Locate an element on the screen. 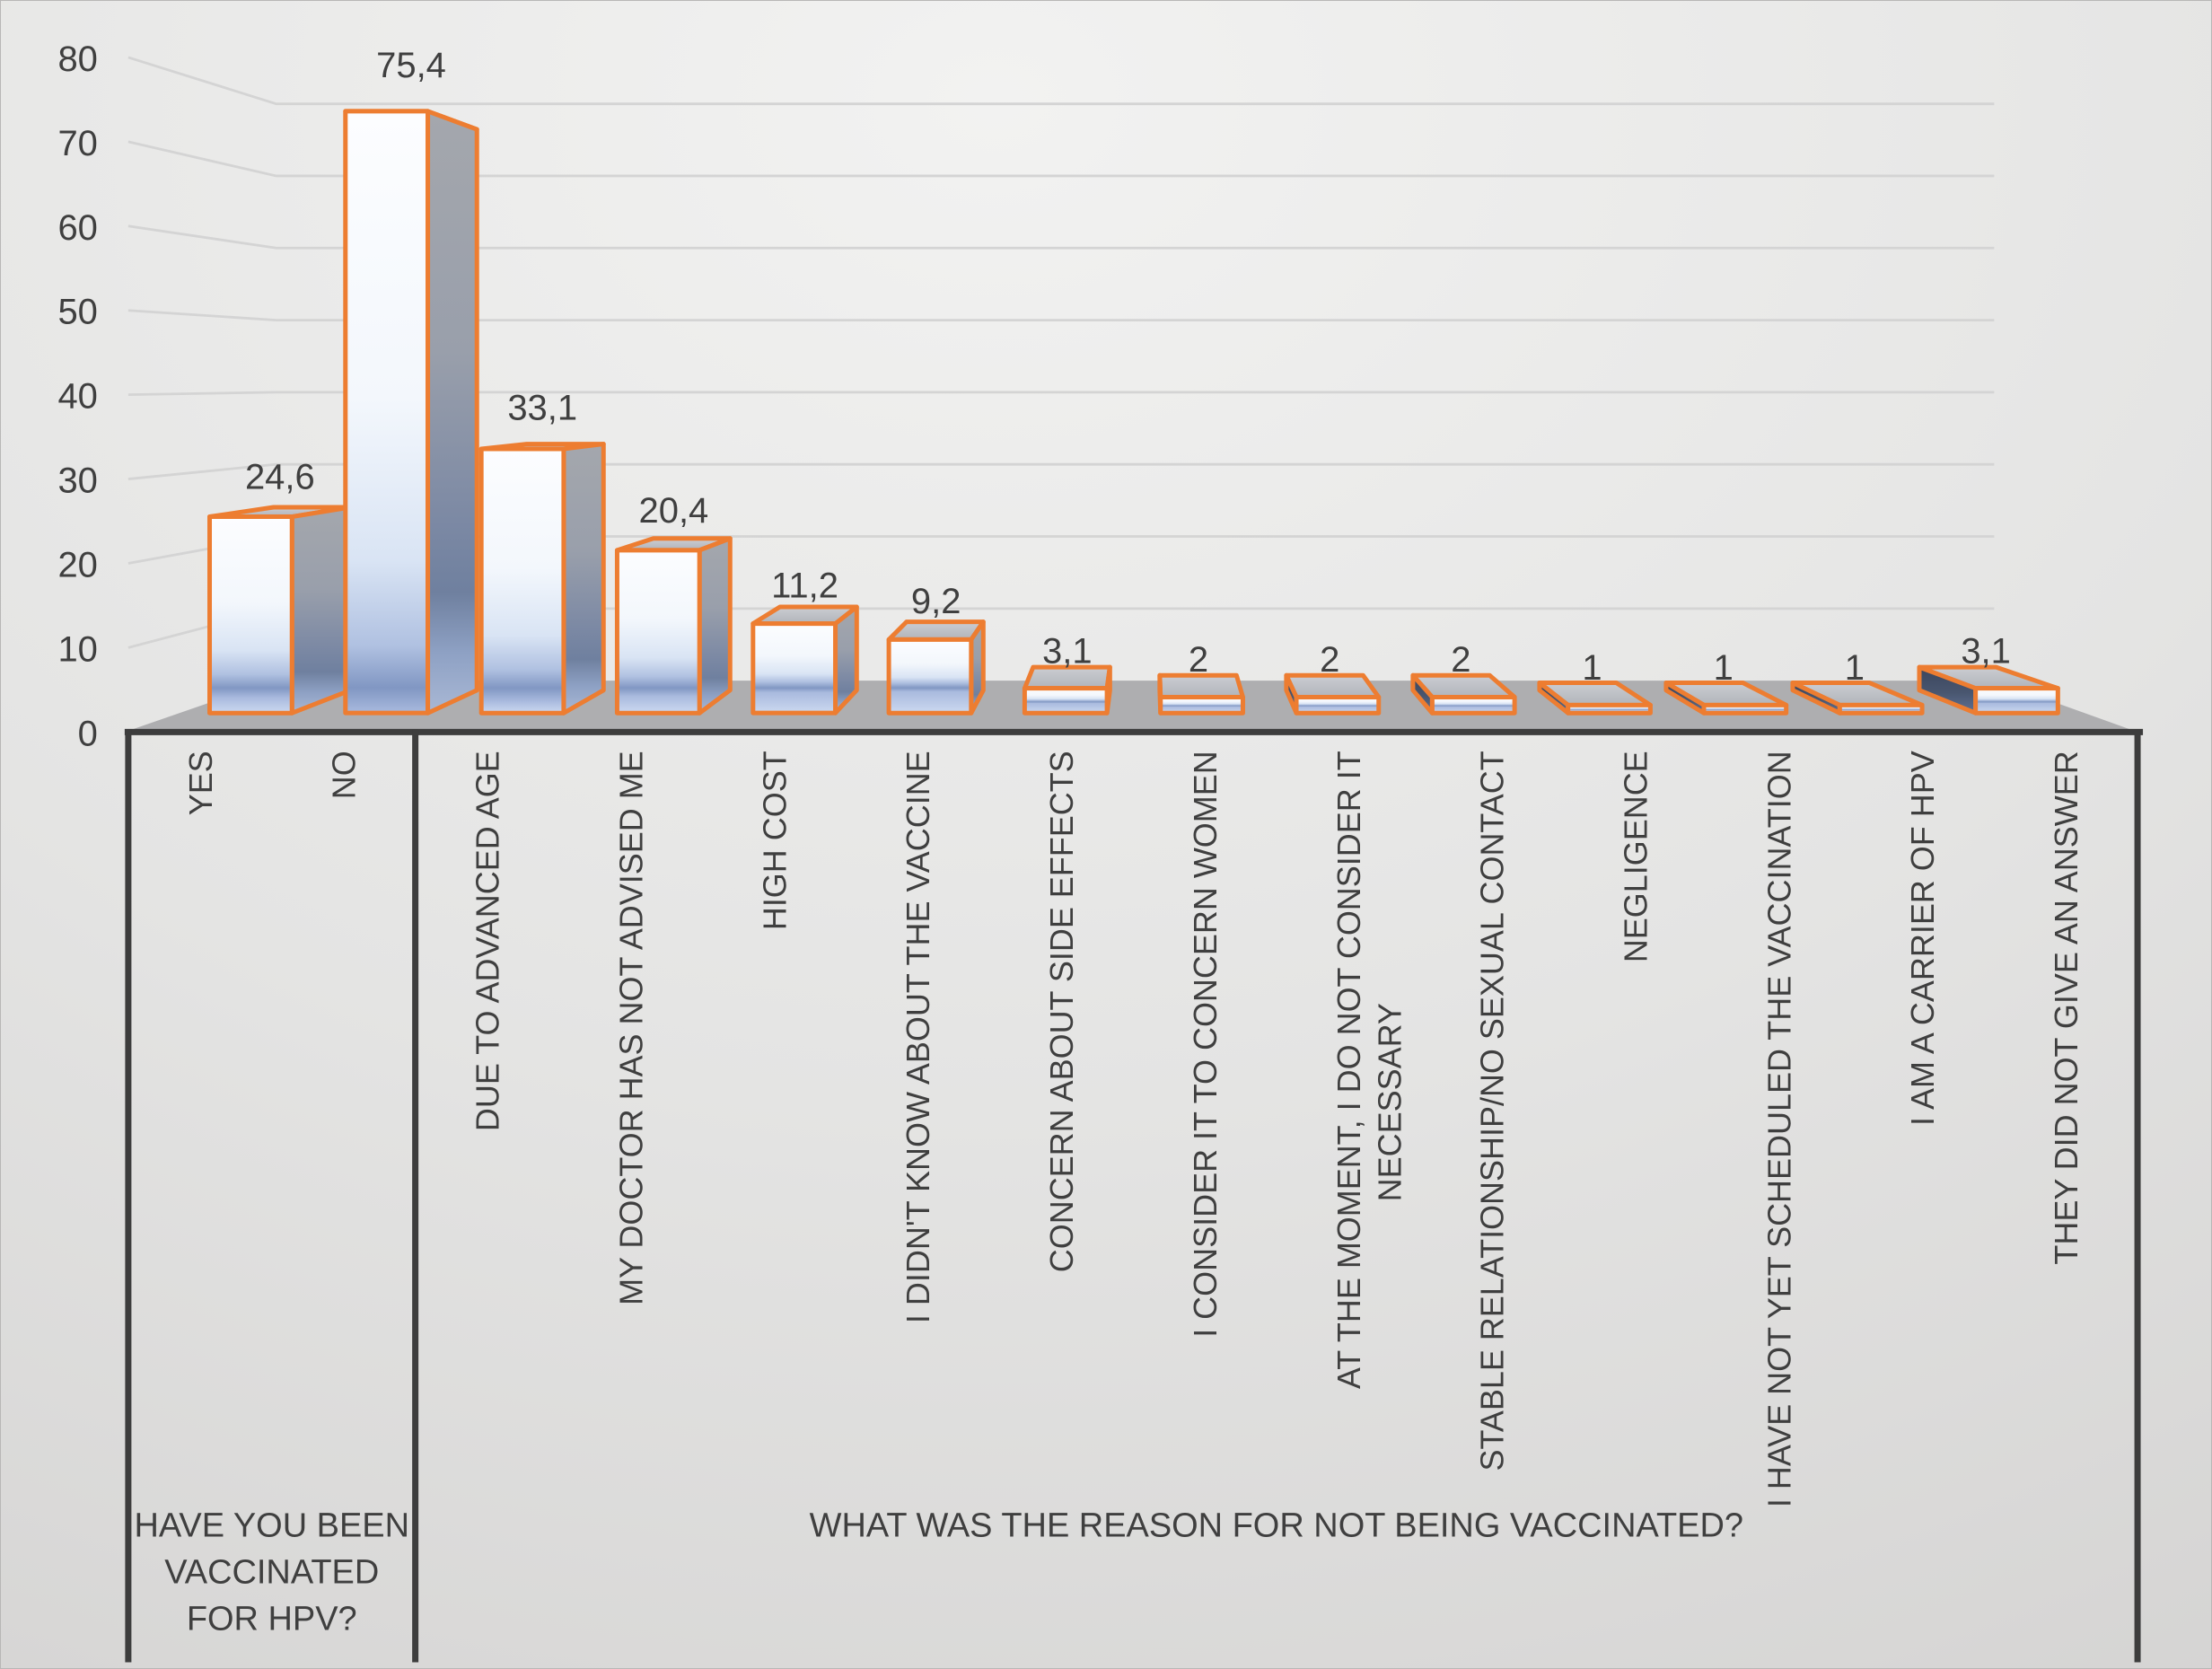 This screenshot has height=1669, width=2212. category-label: THEY DID NOT GIVE AN ANSWER is located at coordinates (2066, 1007).